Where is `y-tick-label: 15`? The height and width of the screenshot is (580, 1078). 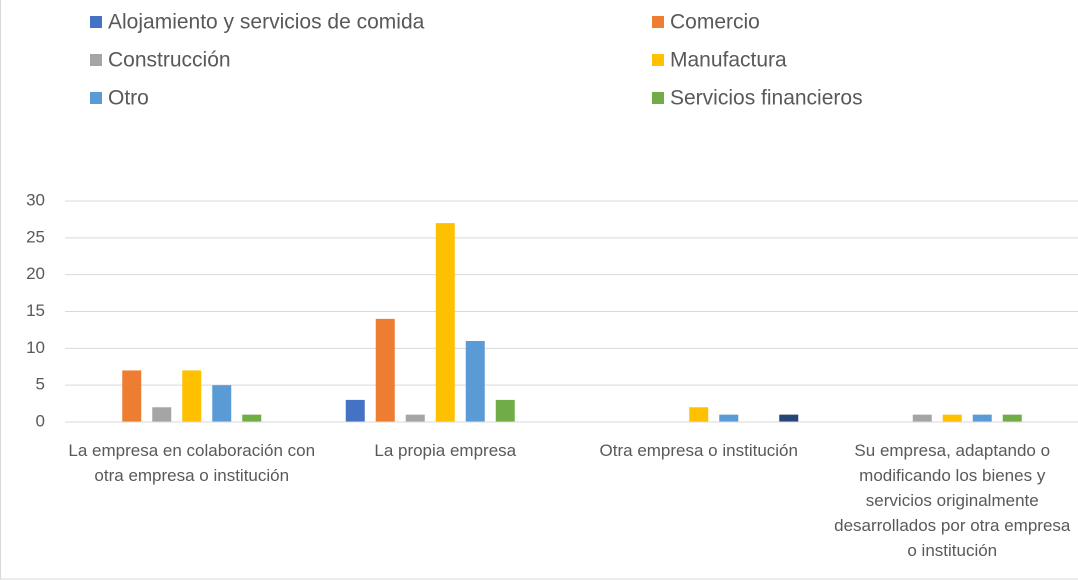
y-tick-label: 15 is located at coordinates (35, 310).